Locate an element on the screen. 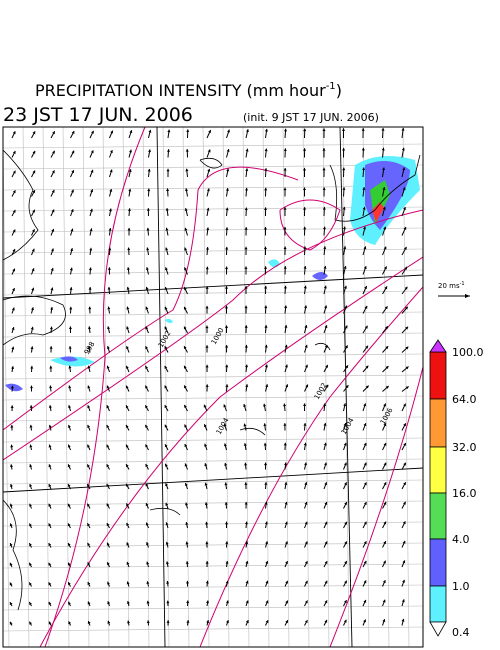 Image resolution: width=500 pixels, height=650 pixels. colorbar-segment is located at coordinates (438, 470).